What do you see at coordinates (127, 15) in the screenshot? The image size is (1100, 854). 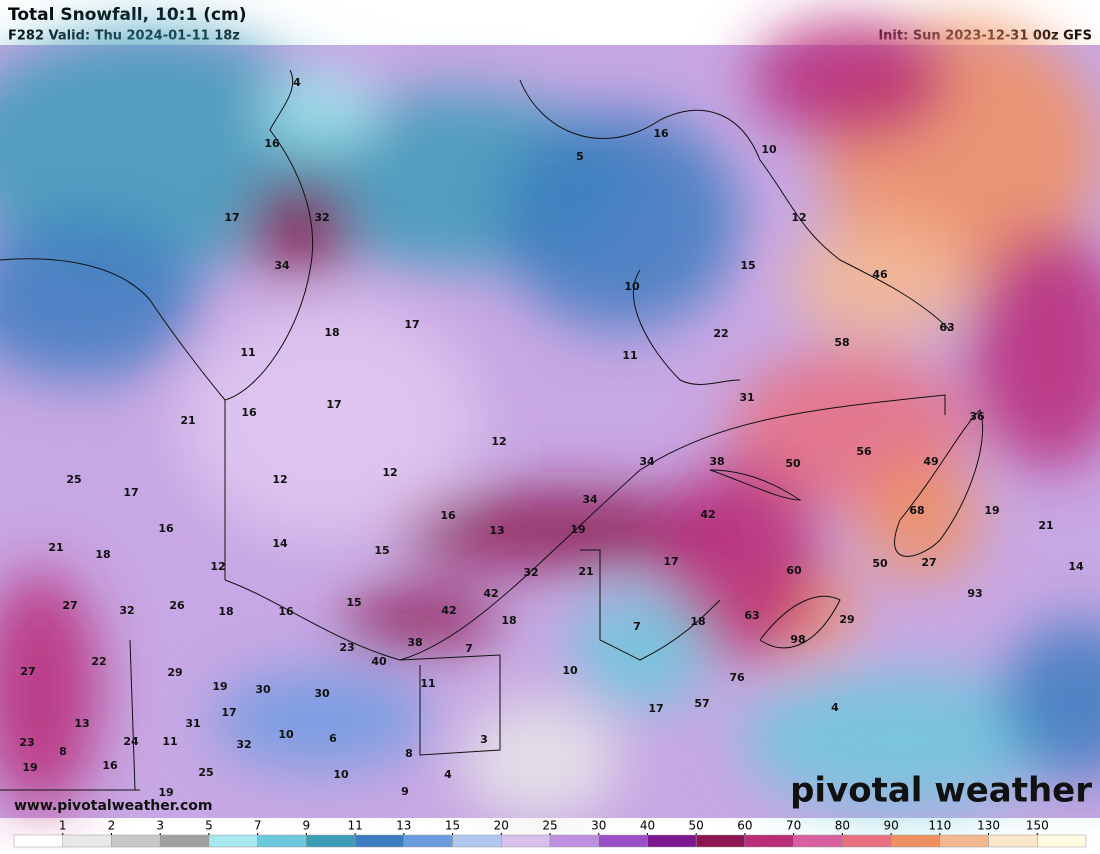 I see `title: Total Snowfall, 10:1 (cm)` at bounding box center [127, 15].